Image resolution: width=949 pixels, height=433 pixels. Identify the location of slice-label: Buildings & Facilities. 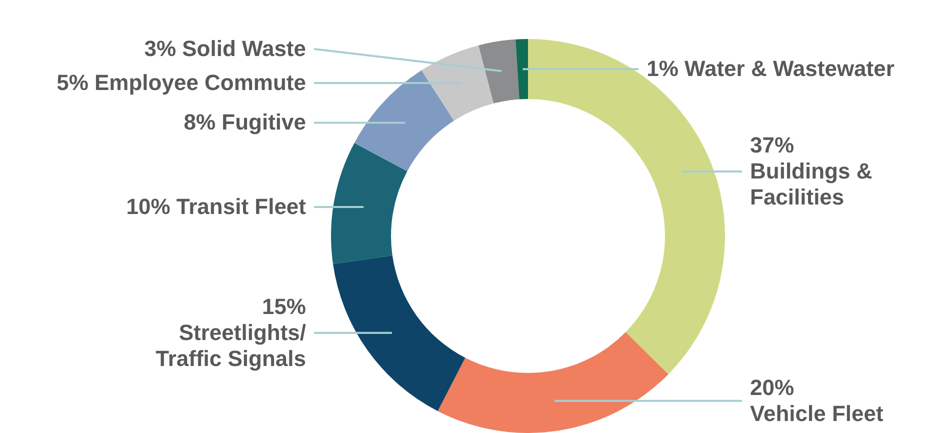
(811, 184).